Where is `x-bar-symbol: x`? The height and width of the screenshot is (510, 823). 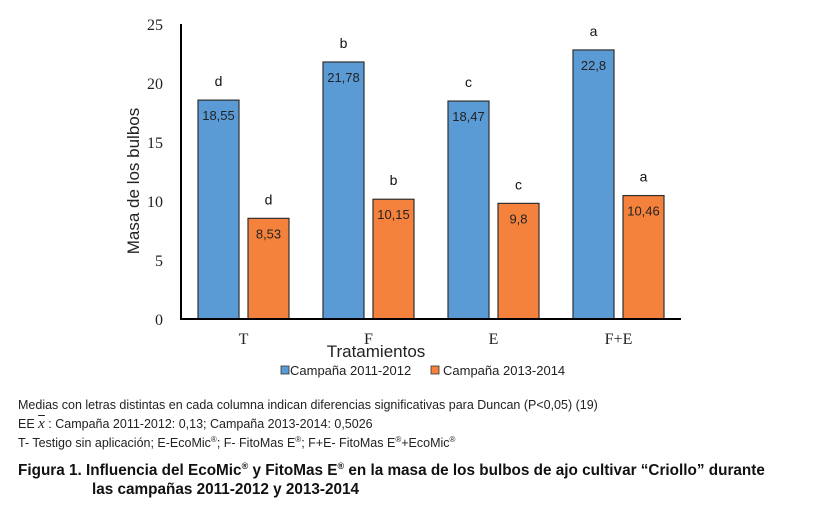
x-bar-symbol: x is located at coordinates (41, 424).